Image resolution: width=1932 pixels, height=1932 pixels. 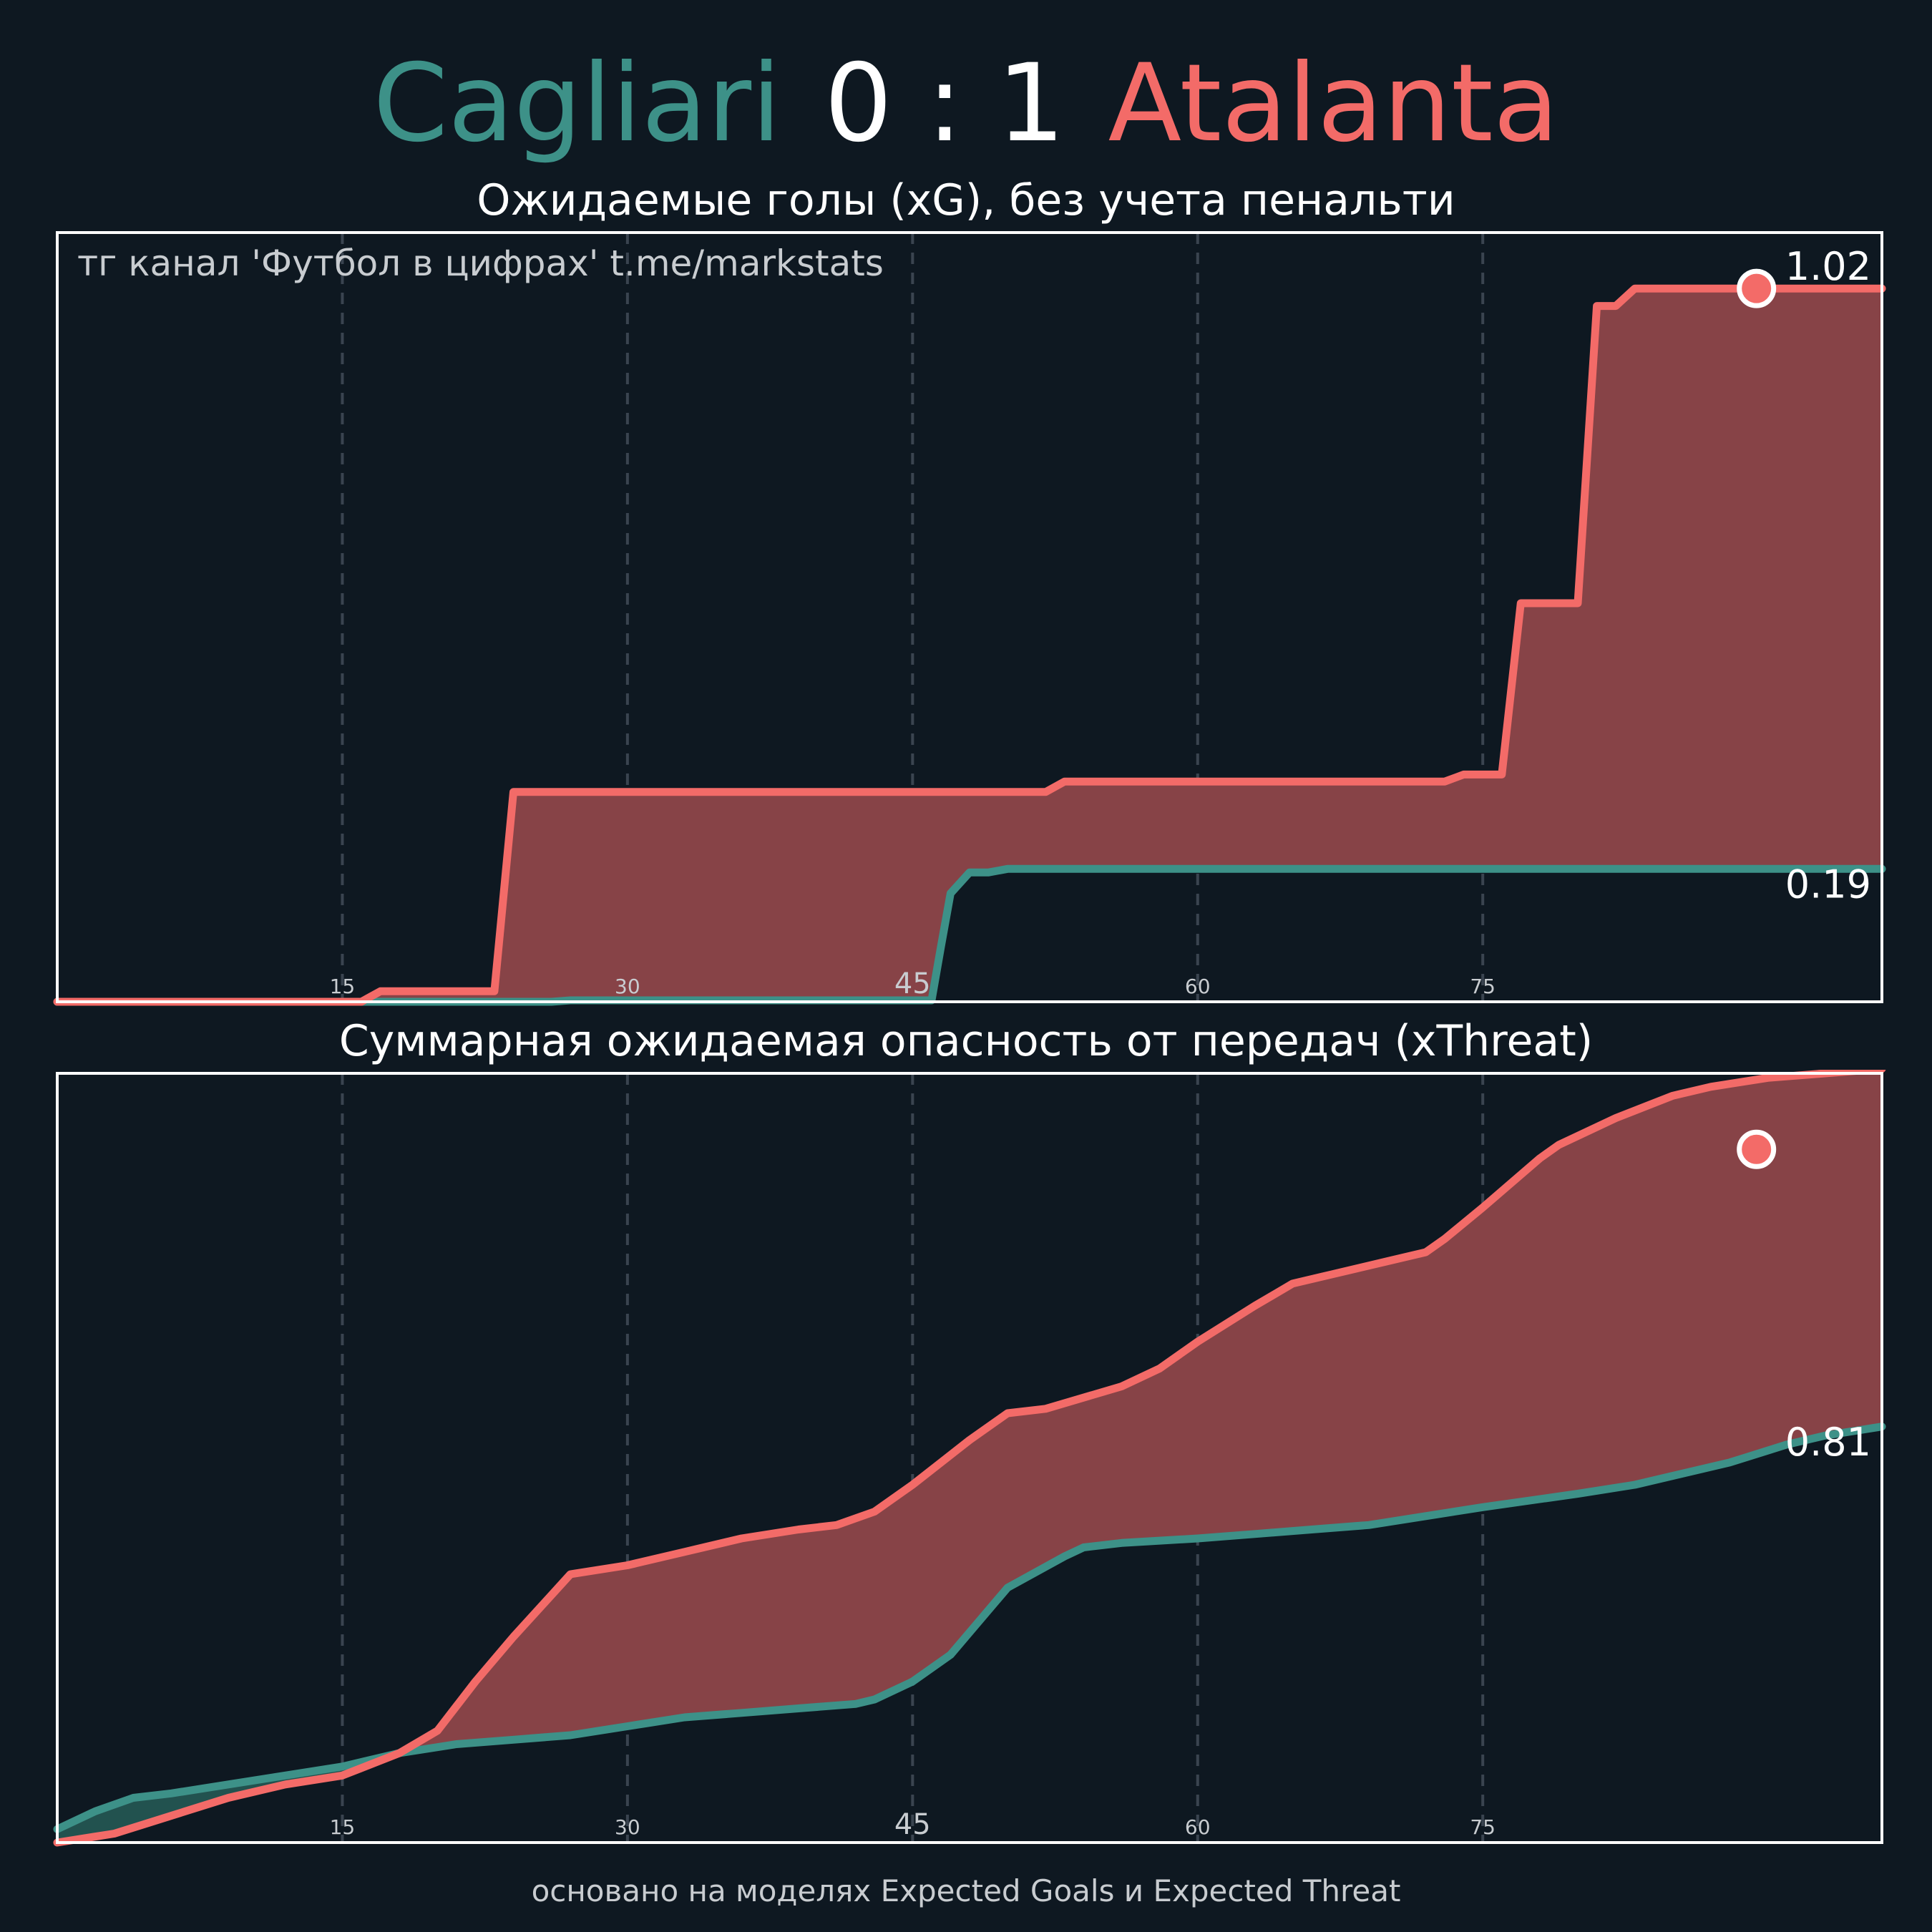 What do you see at coordinates (1198, 1827) in the screenshot?
I see `tick-label-1-3: 60` at bounding box center [1198, 1827].